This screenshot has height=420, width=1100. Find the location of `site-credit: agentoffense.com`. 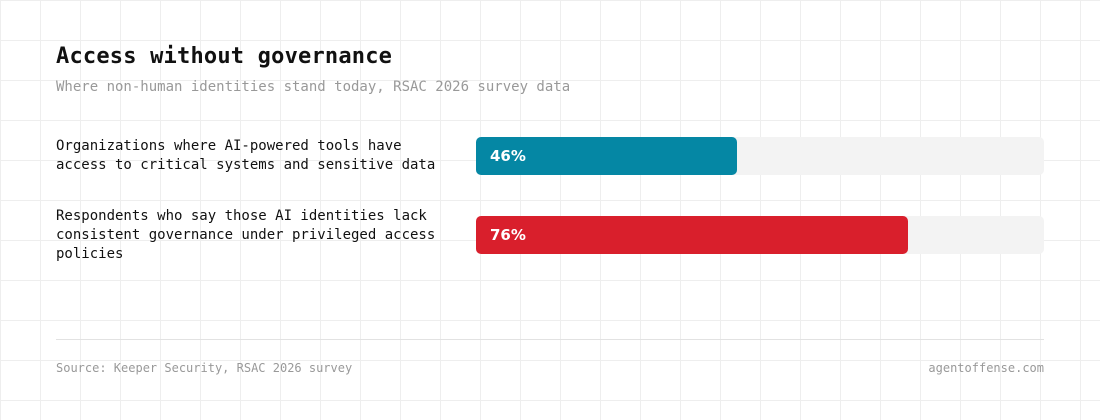

site-credit: agentoffense.com is located at coordinates (986, 368).